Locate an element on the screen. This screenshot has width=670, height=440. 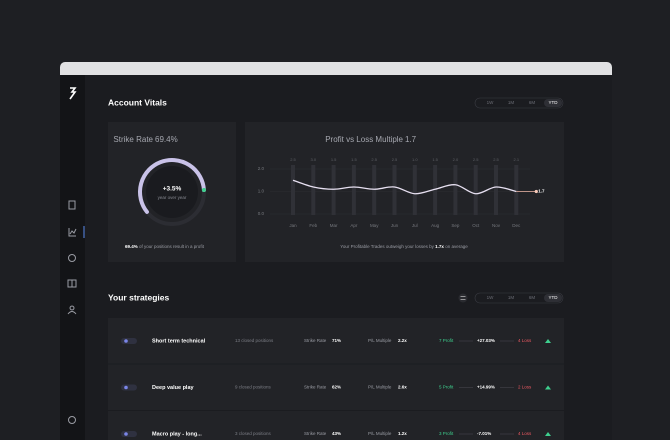
sidebar is located at coordinates (72, 257).